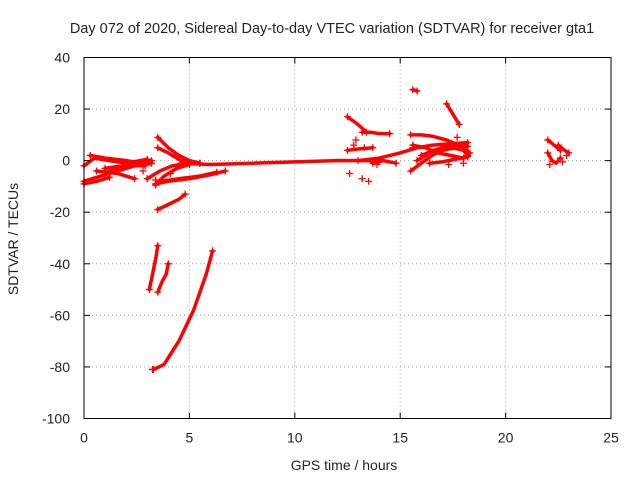 The image size is (640, 480). I want to click on y-tick-label: -80, so click(60, 367).